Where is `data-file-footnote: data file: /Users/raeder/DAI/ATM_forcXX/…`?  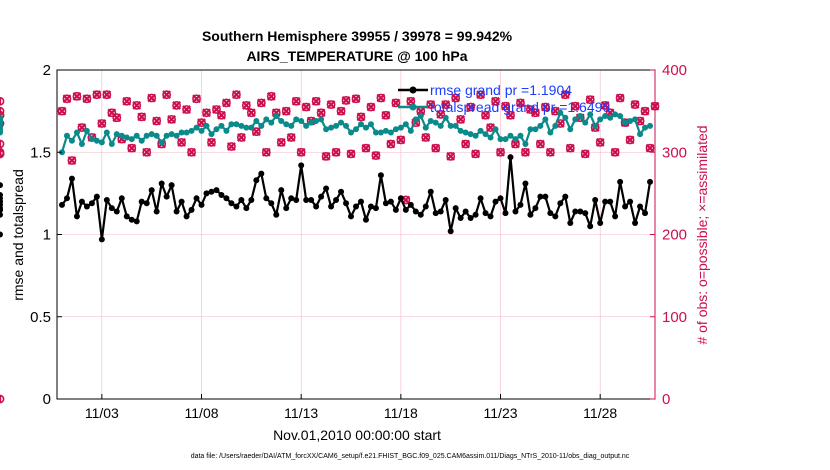 data-file-footnote: data file: /Users/raeder/DAI/ATM_forcXX/… is located at coordinates (410, 456).